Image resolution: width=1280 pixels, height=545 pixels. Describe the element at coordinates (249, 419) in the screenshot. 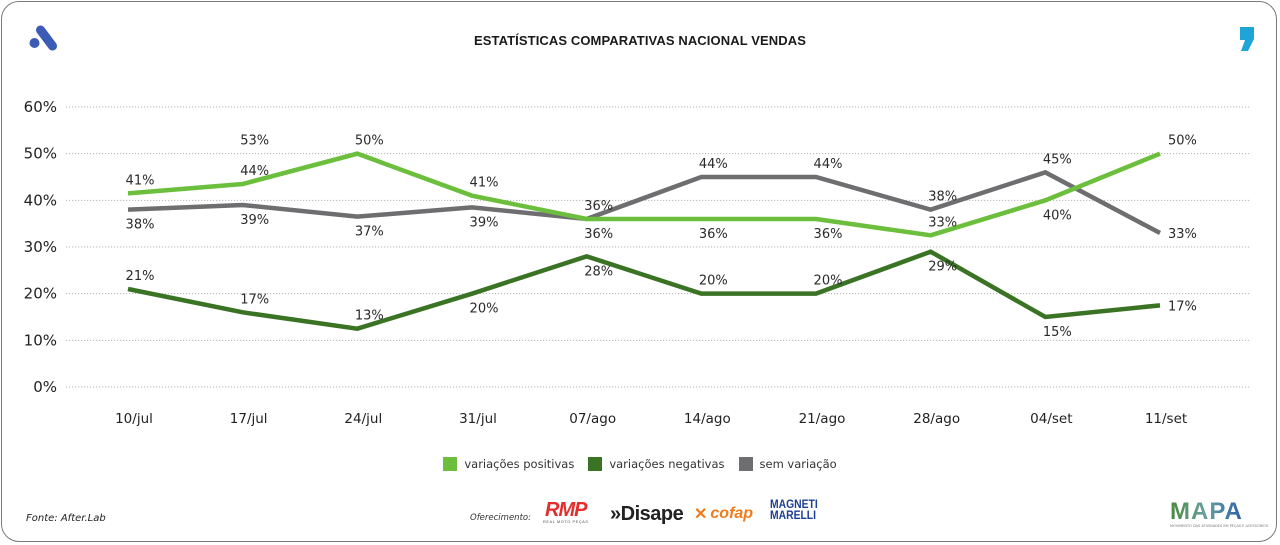

I see `x-tick-label: 17/jul` at that location.